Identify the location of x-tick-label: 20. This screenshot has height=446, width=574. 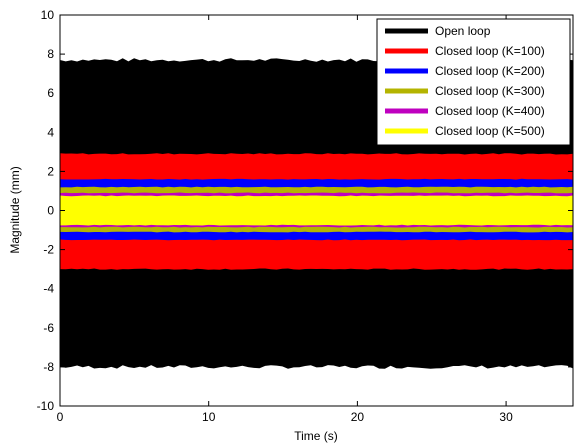
(358, 417).